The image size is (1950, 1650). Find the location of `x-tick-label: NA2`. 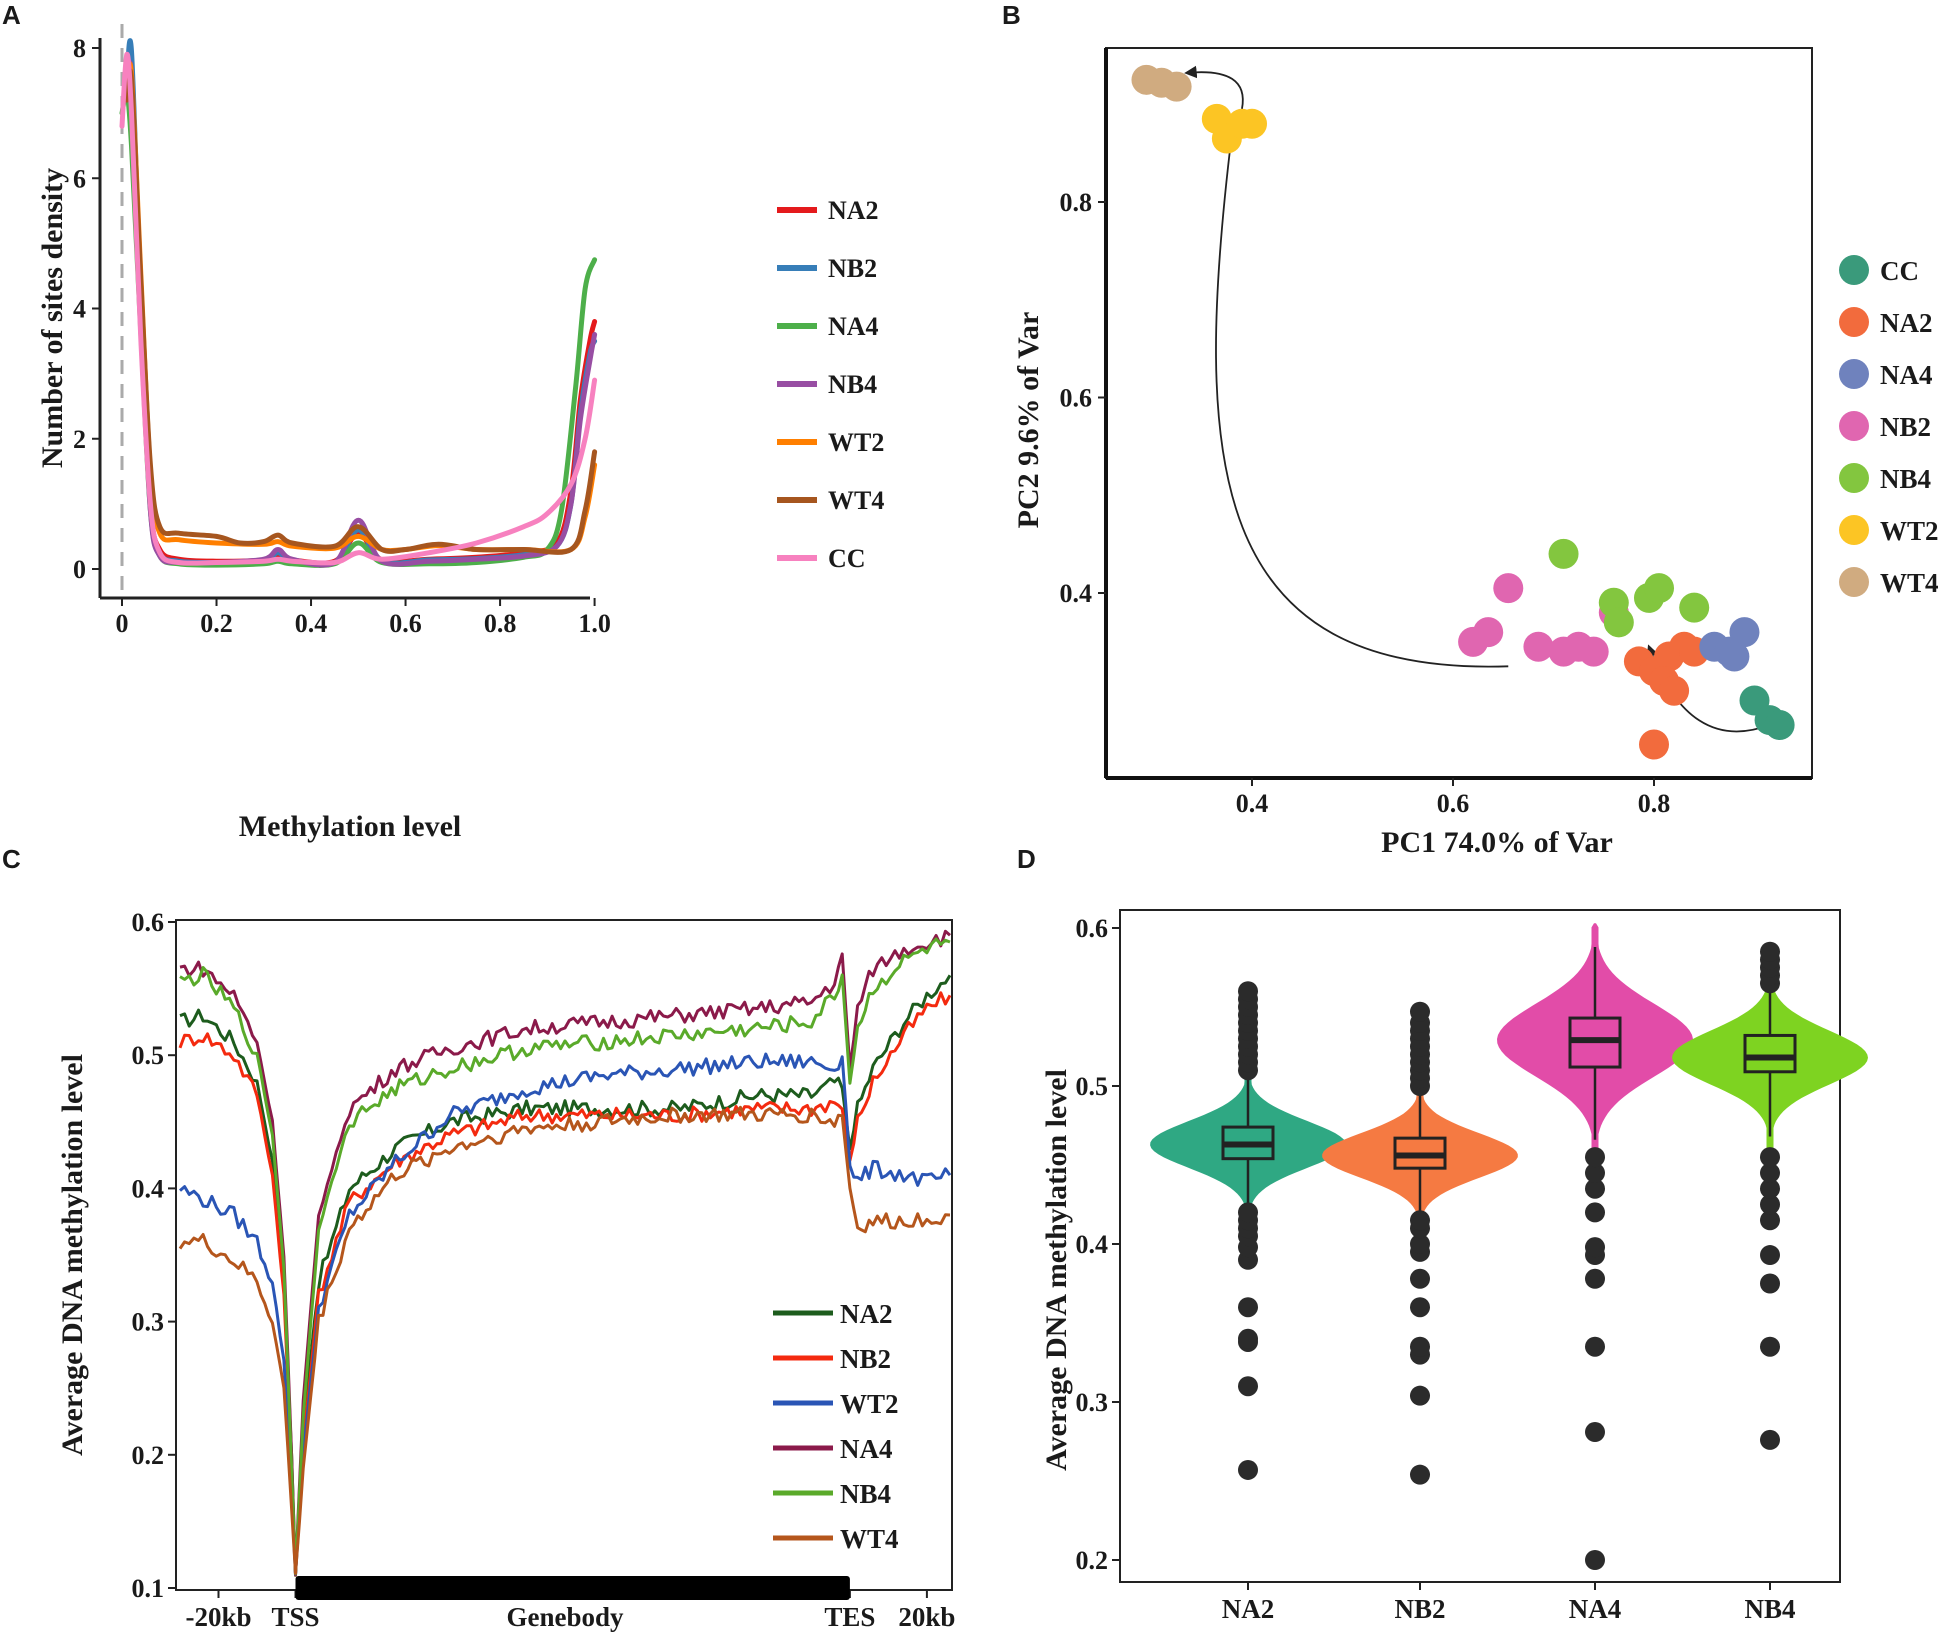

x-tick-label: NA2 is located at coordinates (1248, 1609).